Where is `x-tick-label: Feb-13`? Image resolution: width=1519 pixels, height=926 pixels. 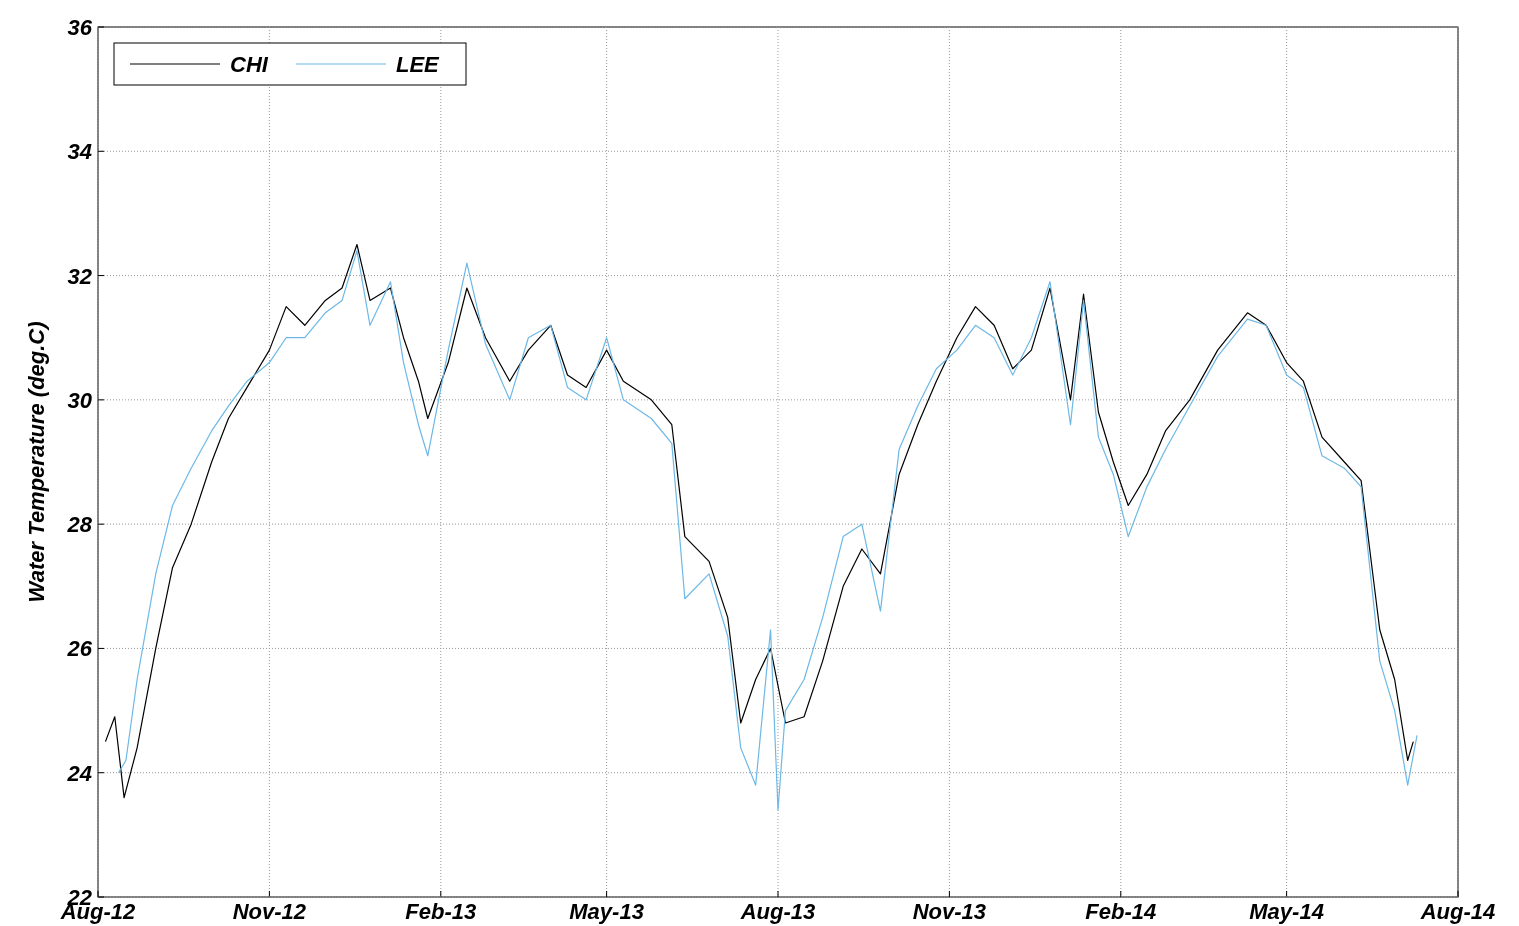 x-tick-label: Feb-13 is located at coordinates (441, 911).